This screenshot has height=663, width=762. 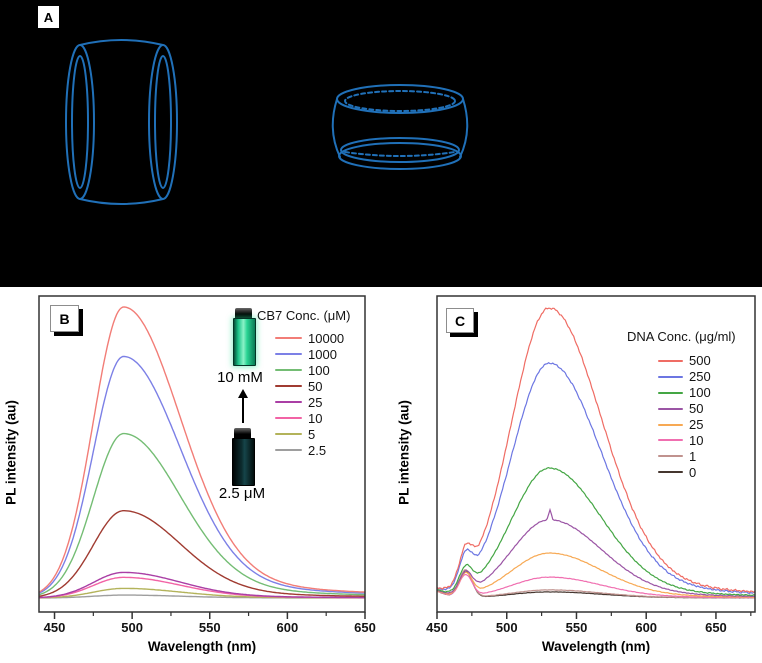 What do you see at coordinates (693, 472) in the screenshot?
I see `legend-label: 0` at bounding box center [693, 472].